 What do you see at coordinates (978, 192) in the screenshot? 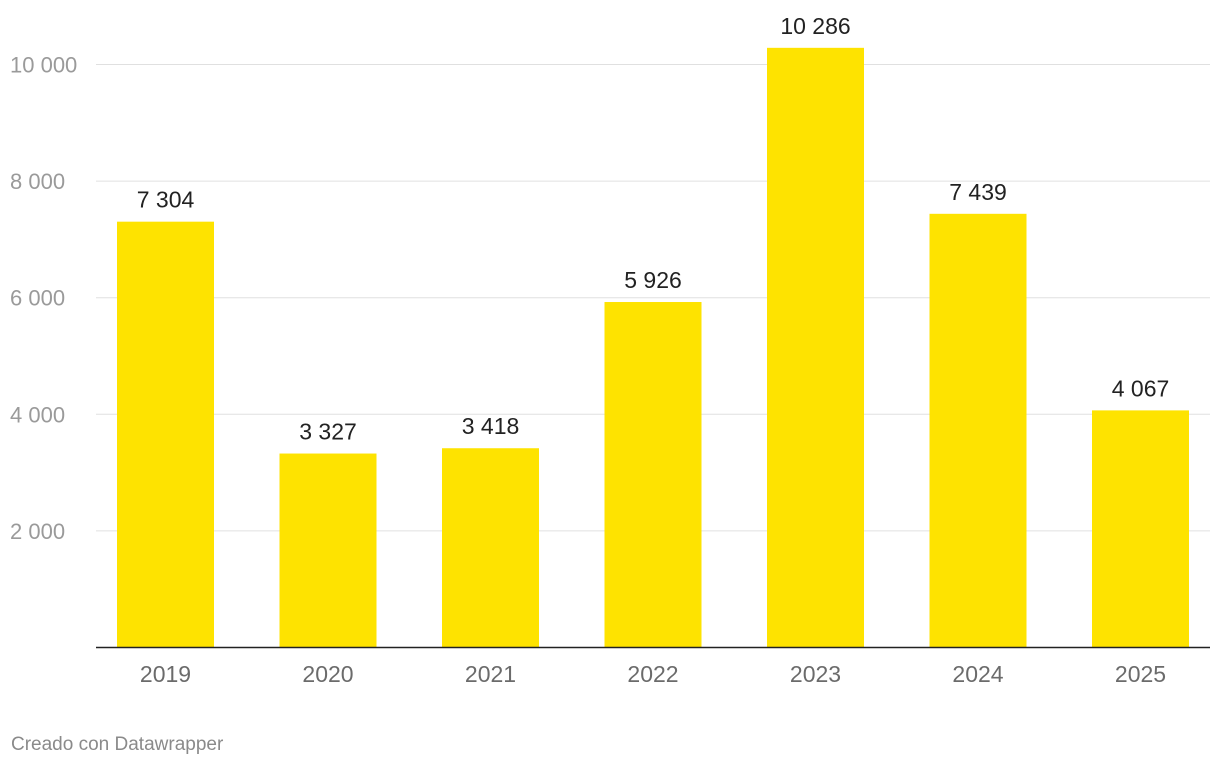
I see `bar-value-label: 7 439` at bounding box center [978, 192].